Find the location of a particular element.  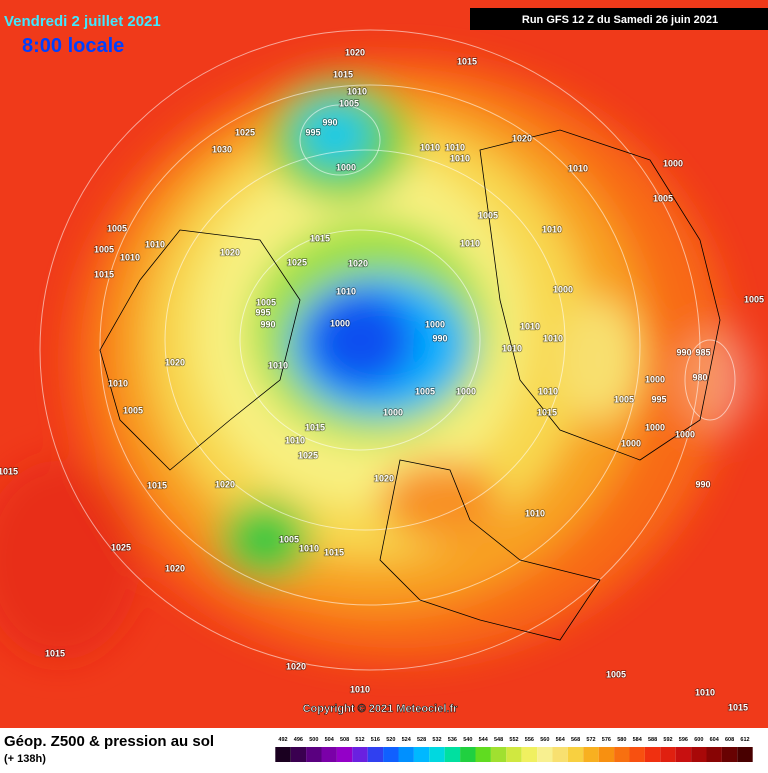

scale-label: 524 is located at coordinates (407, 740).